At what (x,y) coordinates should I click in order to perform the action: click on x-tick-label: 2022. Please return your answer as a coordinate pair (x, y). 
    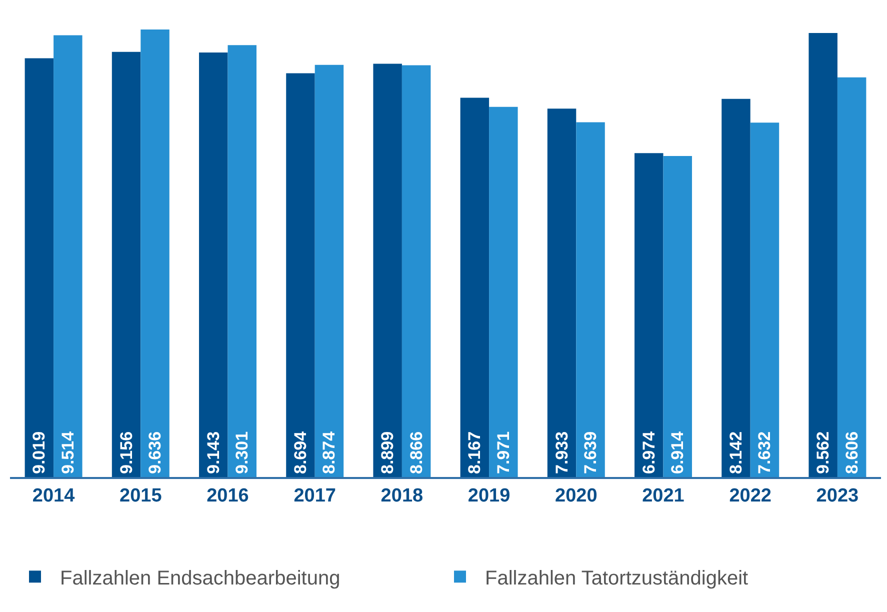
    Looking at the image, I should click on (750, 496).